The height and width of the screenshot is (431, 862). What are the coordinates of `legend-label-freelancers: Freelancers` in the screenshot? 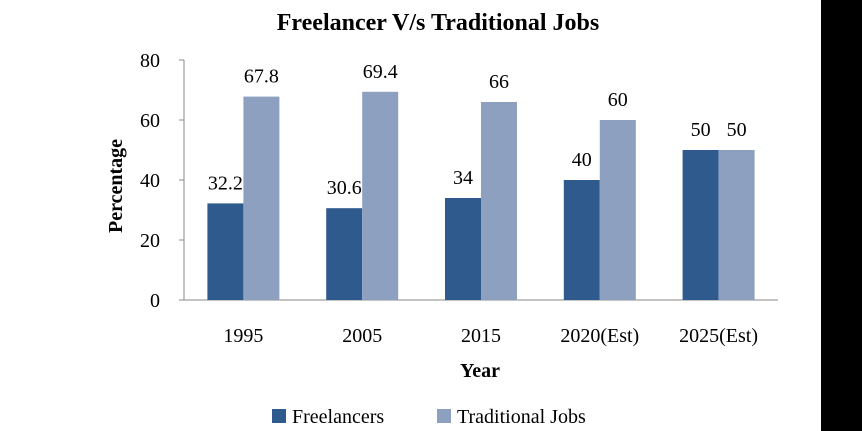 It's located at (338, 417).